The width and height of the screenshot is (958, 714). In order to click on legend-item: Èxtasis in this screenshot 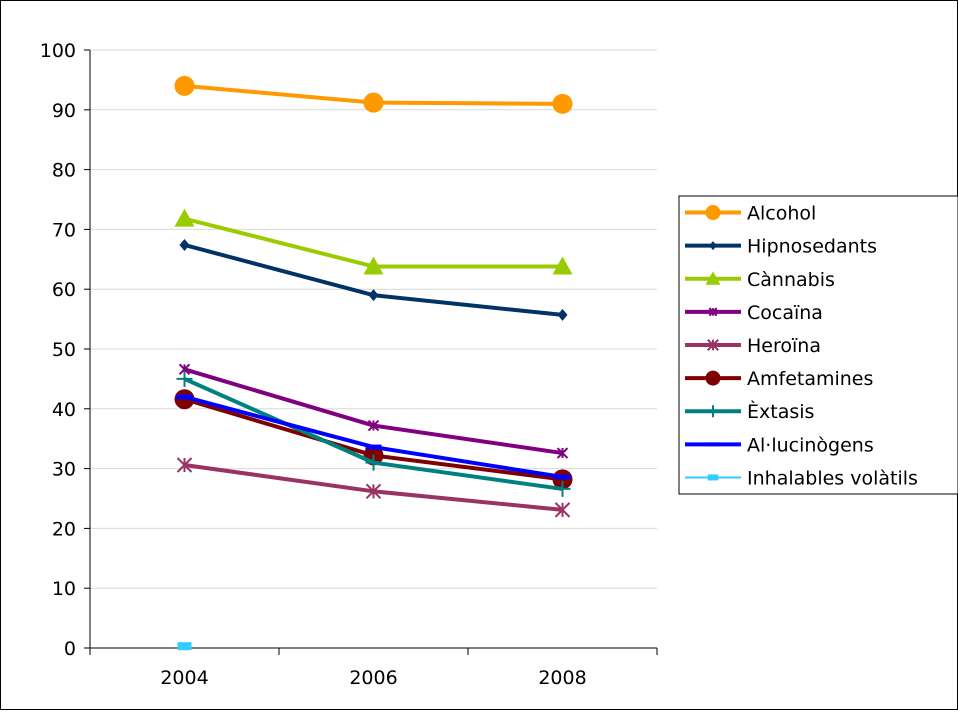, I will do `click(749, 411)`.